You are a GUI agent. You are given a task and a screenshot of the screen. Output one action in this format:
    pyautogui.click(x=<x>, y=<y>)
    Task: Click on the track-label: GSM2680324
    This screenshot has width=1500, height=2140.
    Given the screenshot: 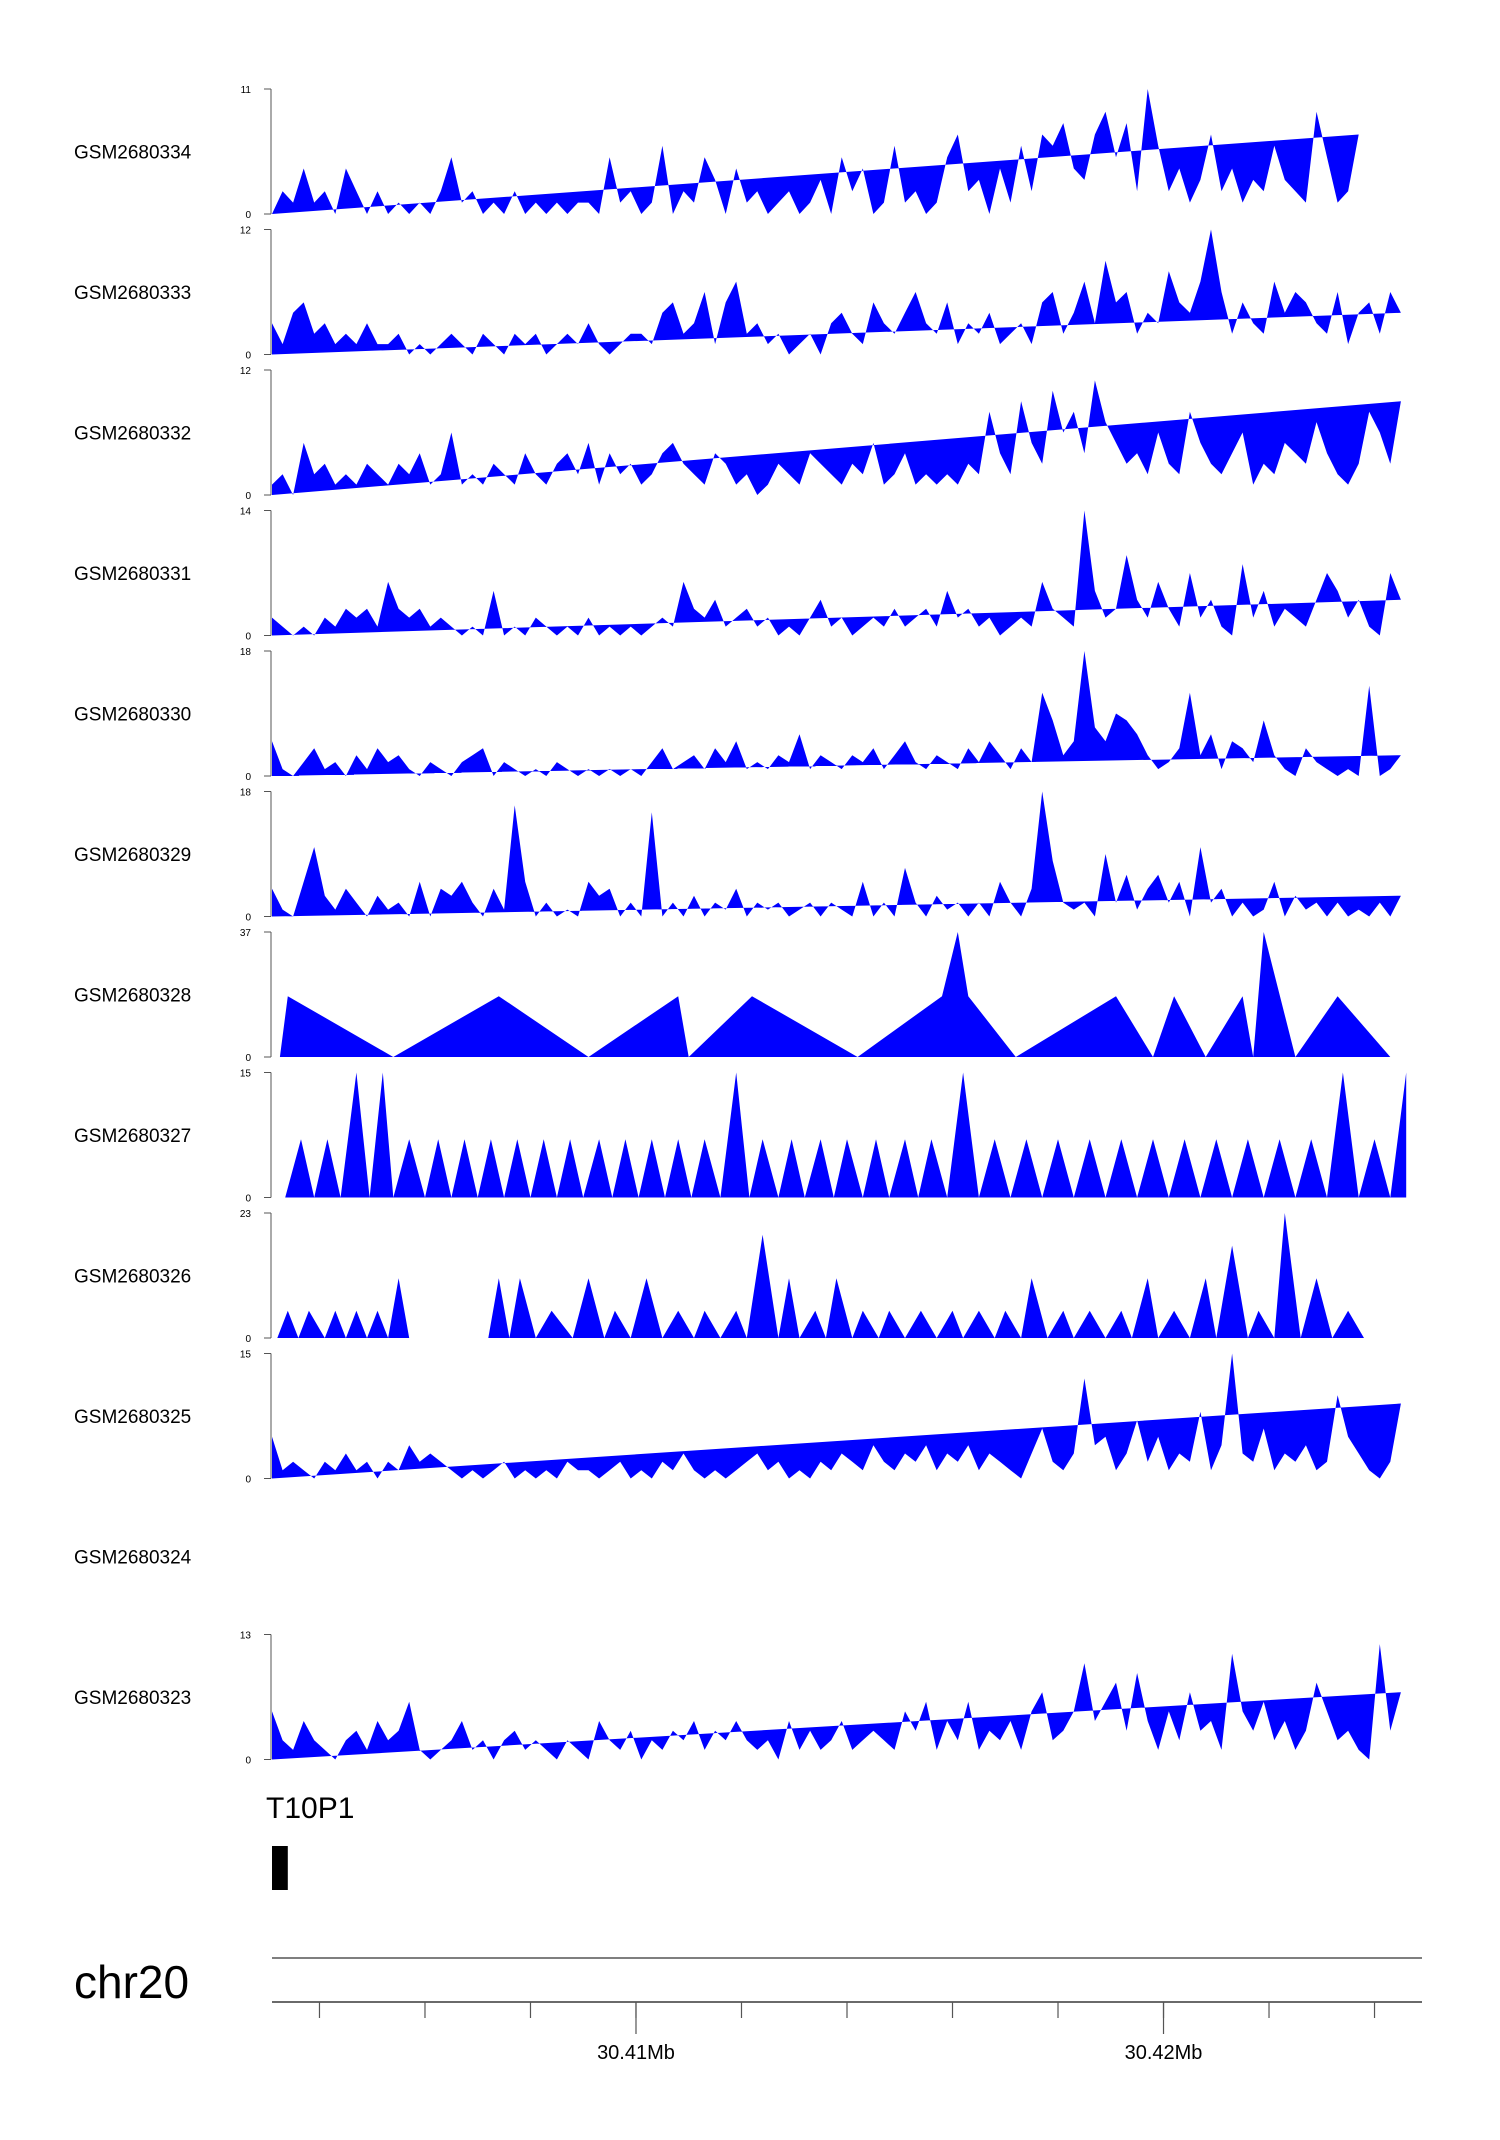 What is the action you would take?
    pyautogui.click(x=133, y=1558)
    